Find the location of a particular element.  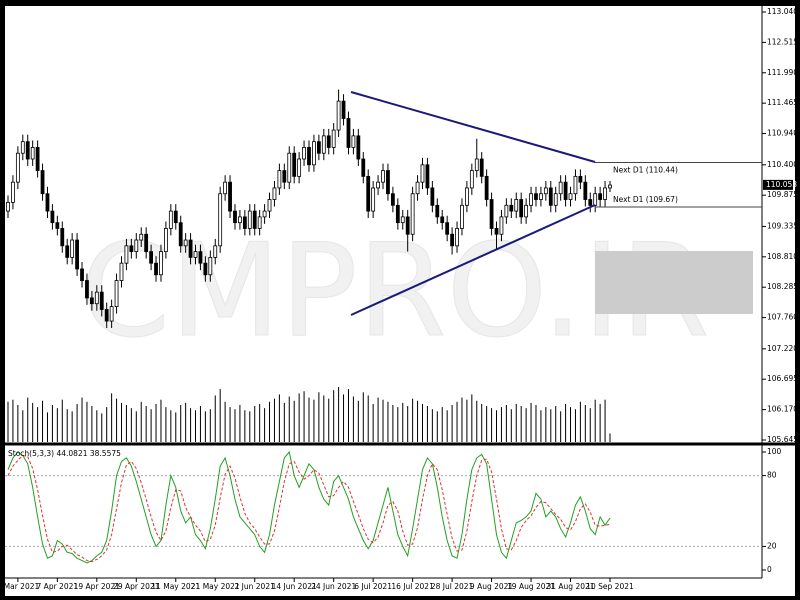

current-price-box is located at coordinates (778, 184).